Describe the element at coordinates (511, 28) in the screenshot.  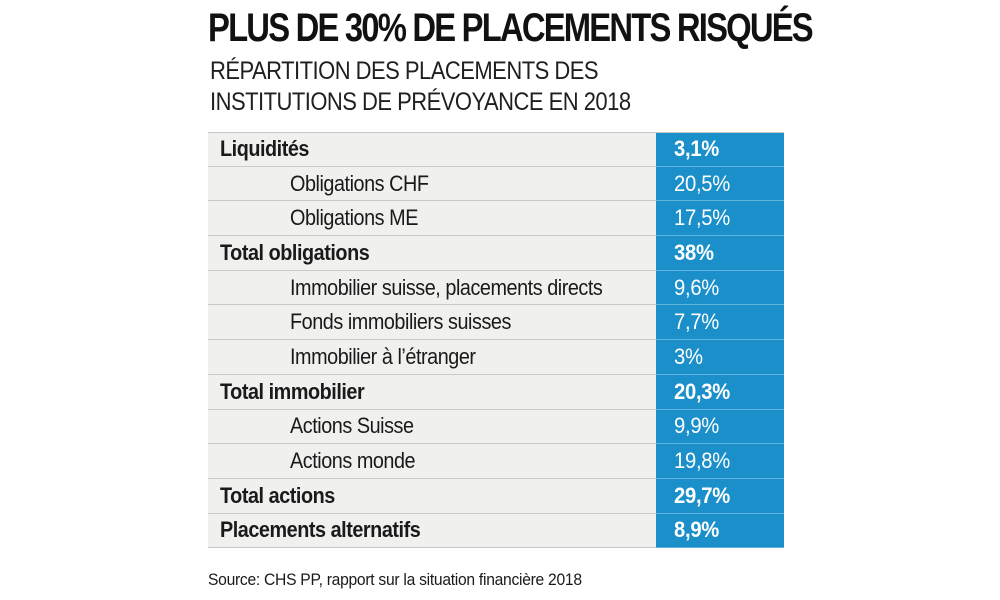
I see `chart-title: PLUS DE 30% DE PLACEMENTS RISQUÉS` at that location.